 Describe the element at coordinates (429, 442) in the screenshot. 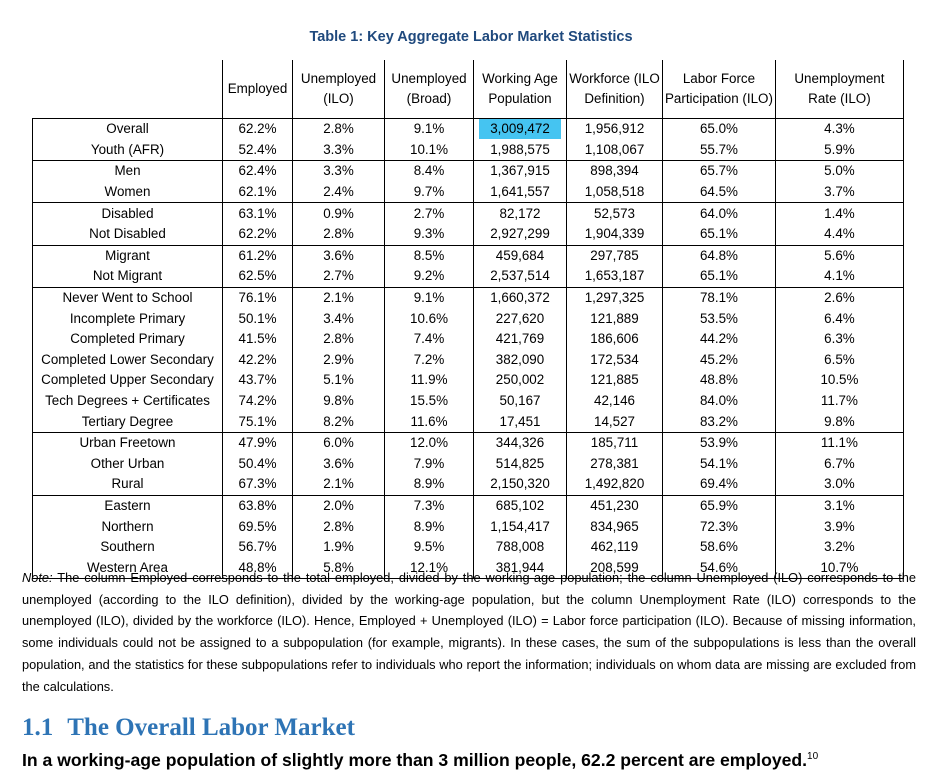

I see `data-cell: 12.0%` at that location.